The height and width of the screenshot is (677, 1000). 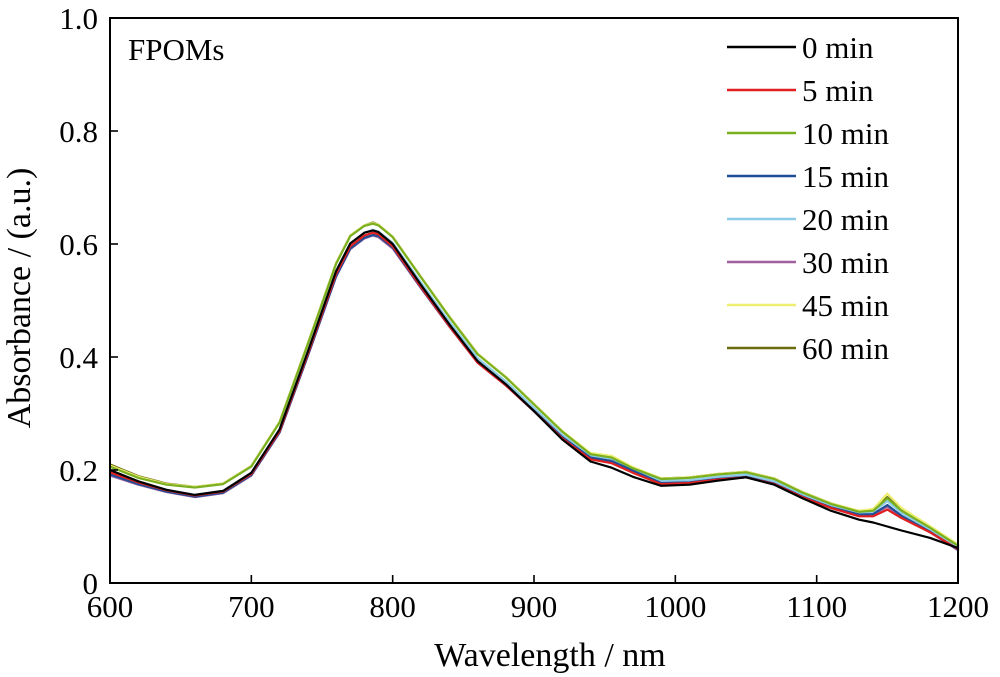 I want to click on legend-label: 20 min, so click(x=845, y=219).